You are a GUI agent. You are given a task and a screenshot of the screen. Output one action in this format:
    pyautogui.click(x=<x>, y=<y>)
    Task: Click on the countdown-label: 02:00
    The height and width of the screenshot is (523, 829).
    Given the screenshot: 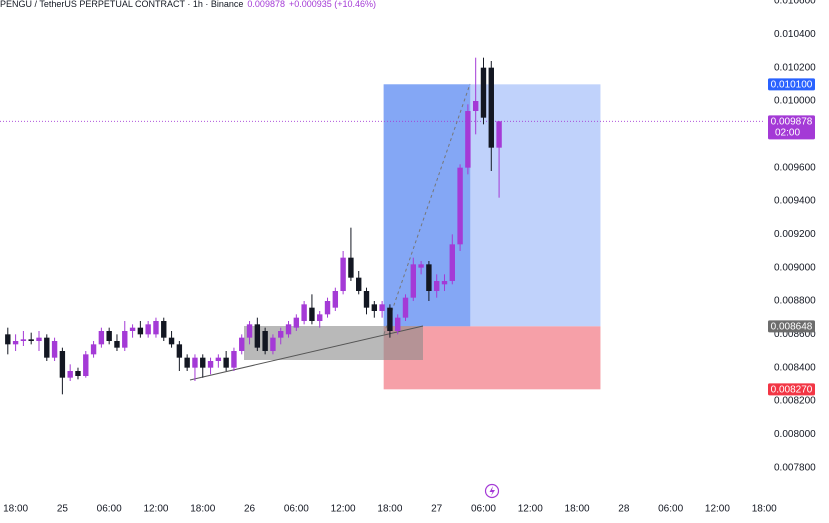 What is the action you would take?
    pyautogui.click(x=787, y=132)
    